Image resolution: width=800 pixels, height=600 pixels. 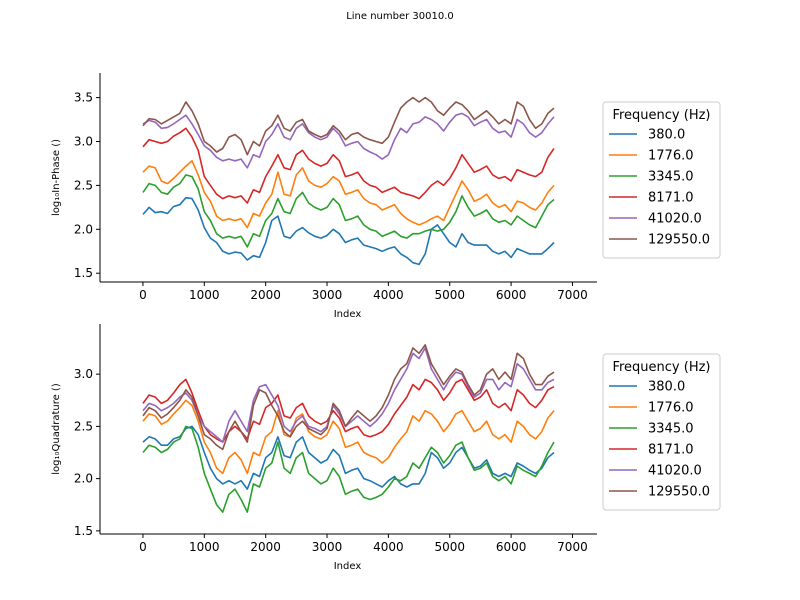 What do you see at coordinates (400, 16) in the screenshot?
I see `figure-title: Line number 30010.0` at bounding box center [400, 16].